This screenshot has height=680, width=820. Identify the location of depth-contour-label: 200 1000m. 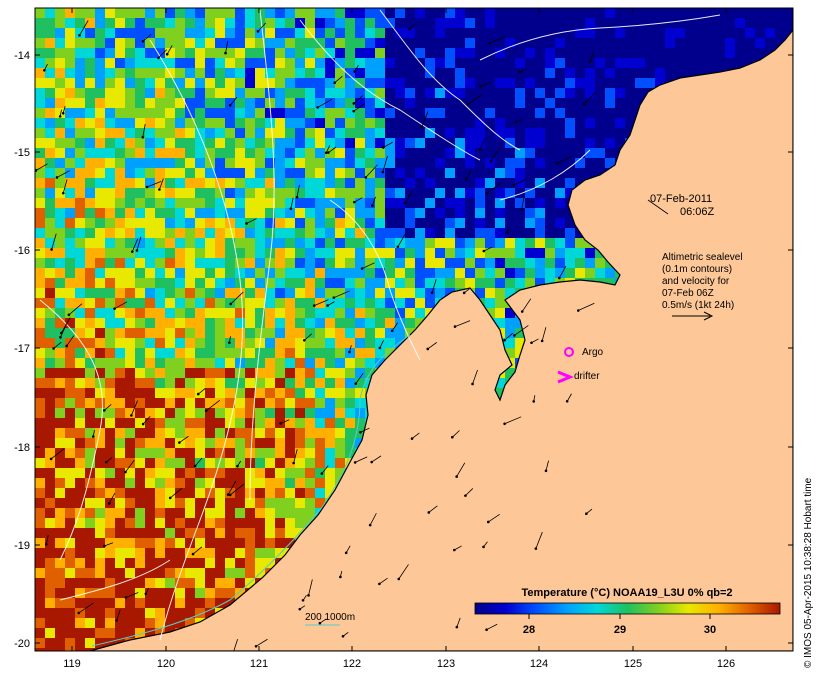
(330, 617).